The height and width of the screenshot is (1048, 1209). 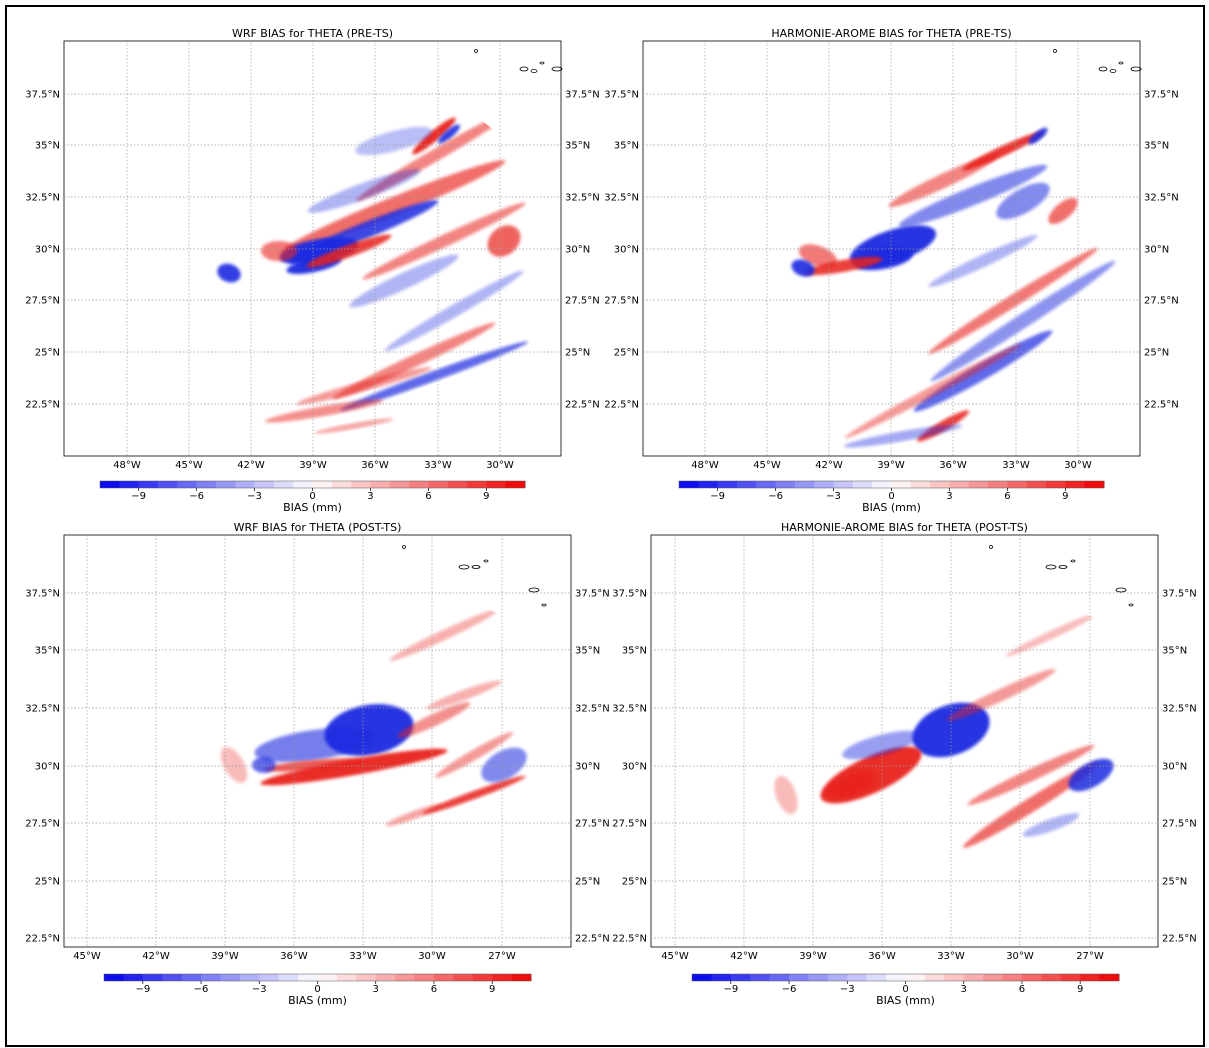 What do you see at coordinates (196, 496) in the screenshot?
I see `colorbar-tick-label: −6` at bounding box center [196, 496].